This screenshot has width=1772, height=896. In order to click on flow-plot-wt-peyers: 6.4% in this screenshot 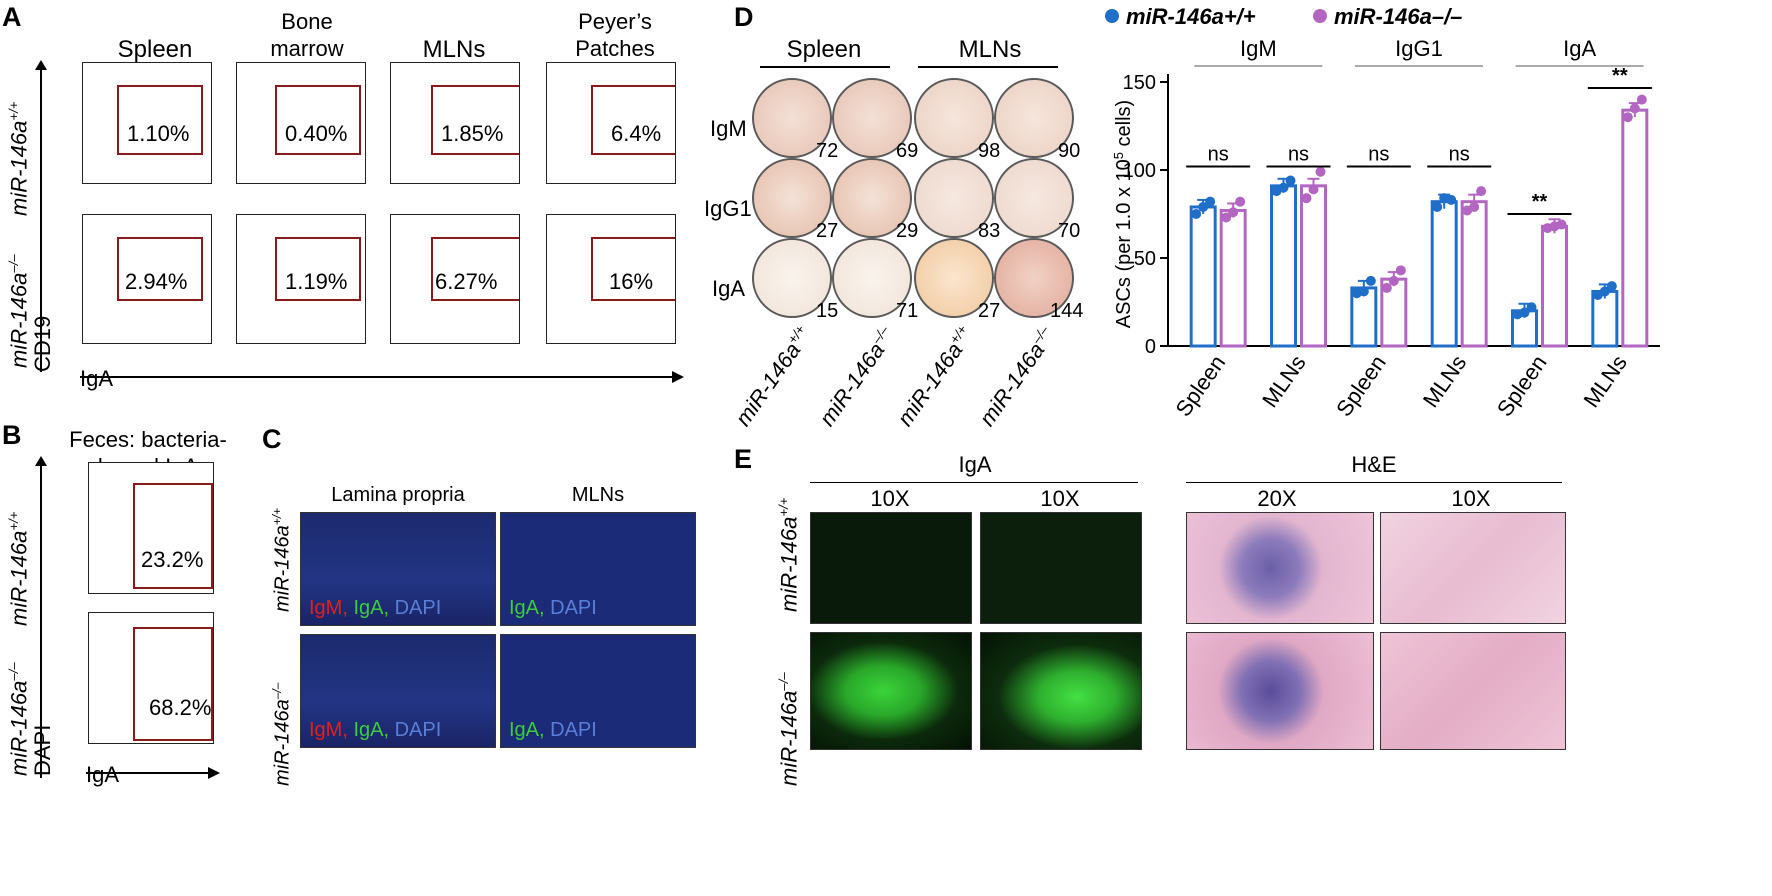, I will do `click(611, 123)`.